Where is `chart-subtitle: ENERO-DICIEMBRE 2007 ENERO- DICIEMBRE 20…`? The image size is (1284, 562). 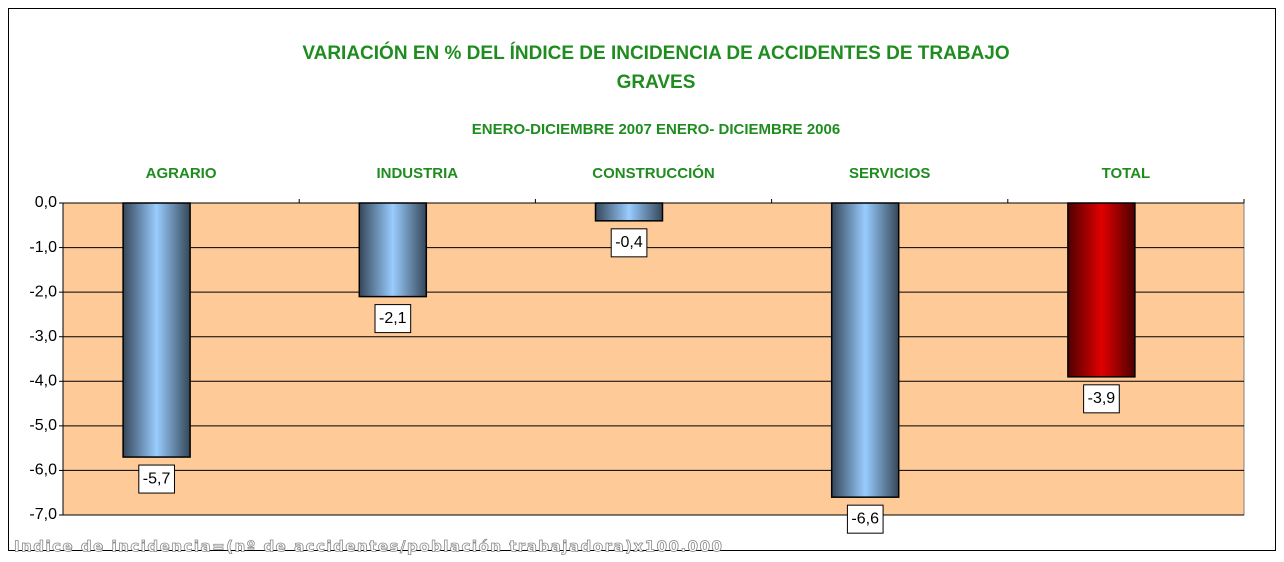
chart-subtitle: ENERO-DICIEMBRE 2007 ENERO- DICIEMBRE 20… is located at coordinates (656, 129).